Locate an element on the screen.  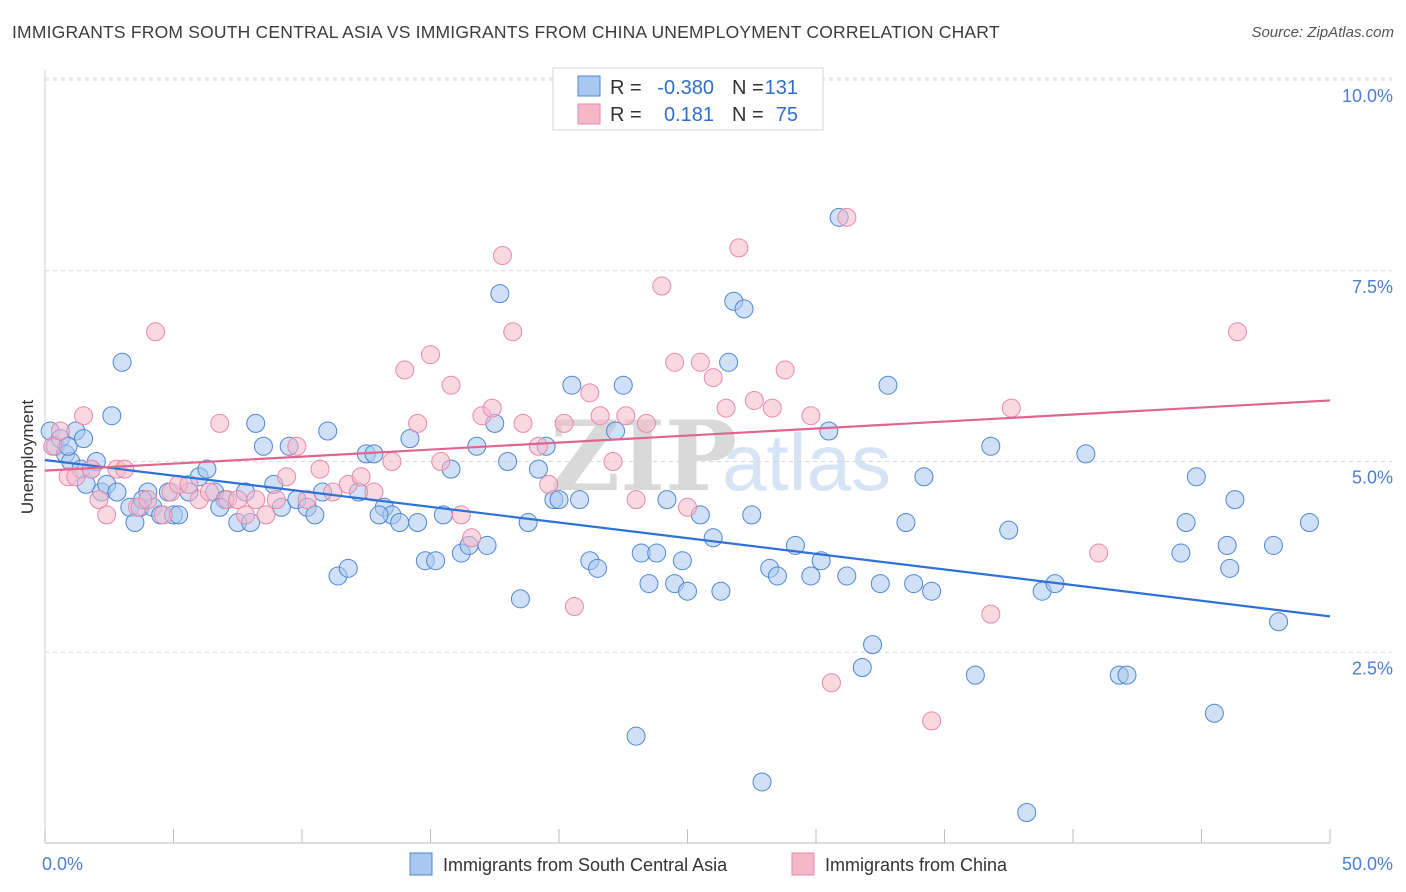
stats-r-value-1: -0.380 is located at coordinates (685, 88).